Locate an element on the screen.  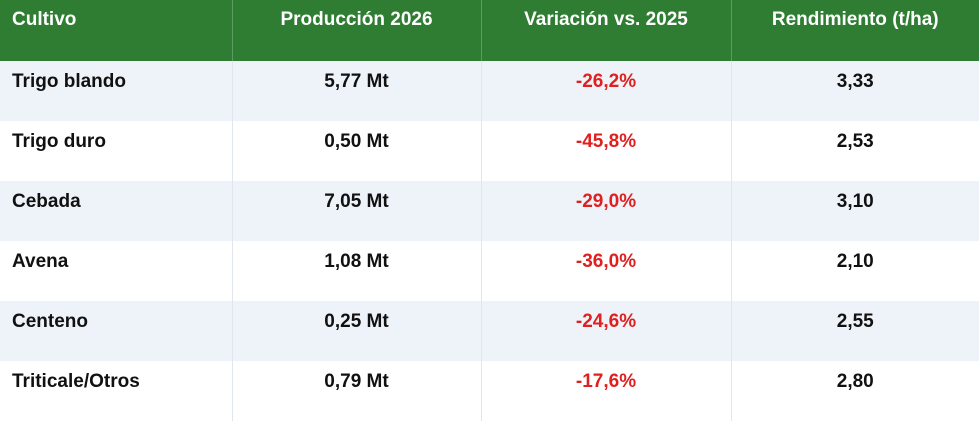
cell-rendimiento: 2,53 is located at coordinates (855, 141).